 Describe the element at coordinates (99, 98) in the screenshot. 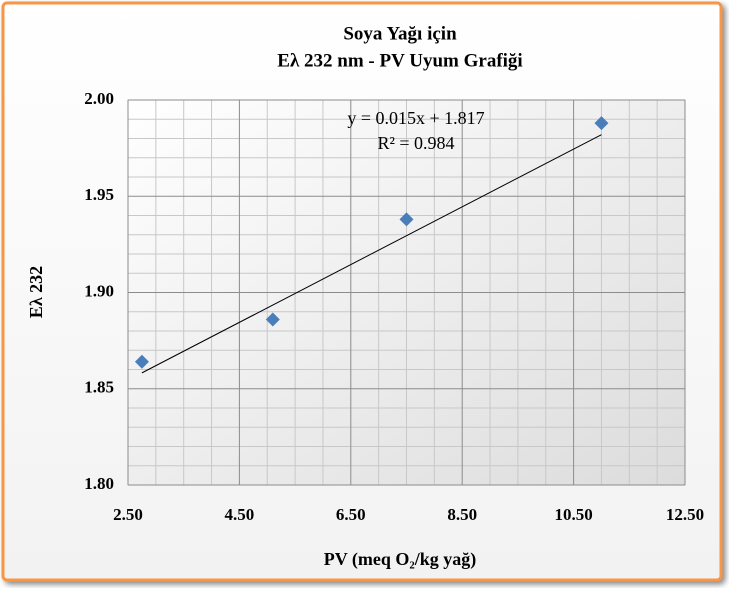

I see `y-tick-label: 2.00` at that location.